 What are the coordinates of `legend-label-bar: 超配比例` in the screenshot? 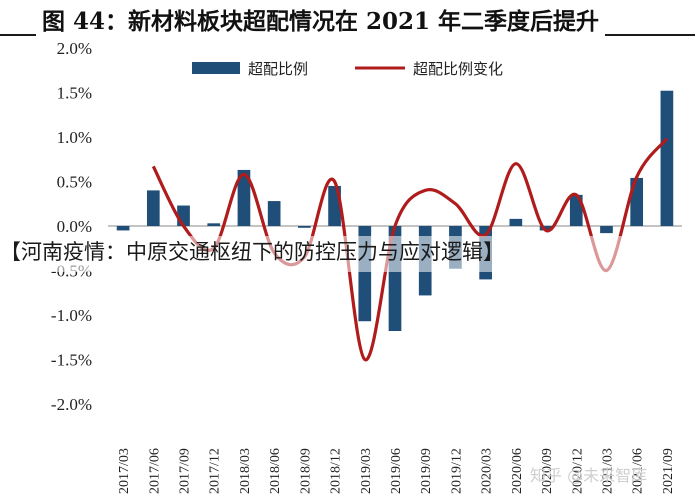 It's located at (278, 69).